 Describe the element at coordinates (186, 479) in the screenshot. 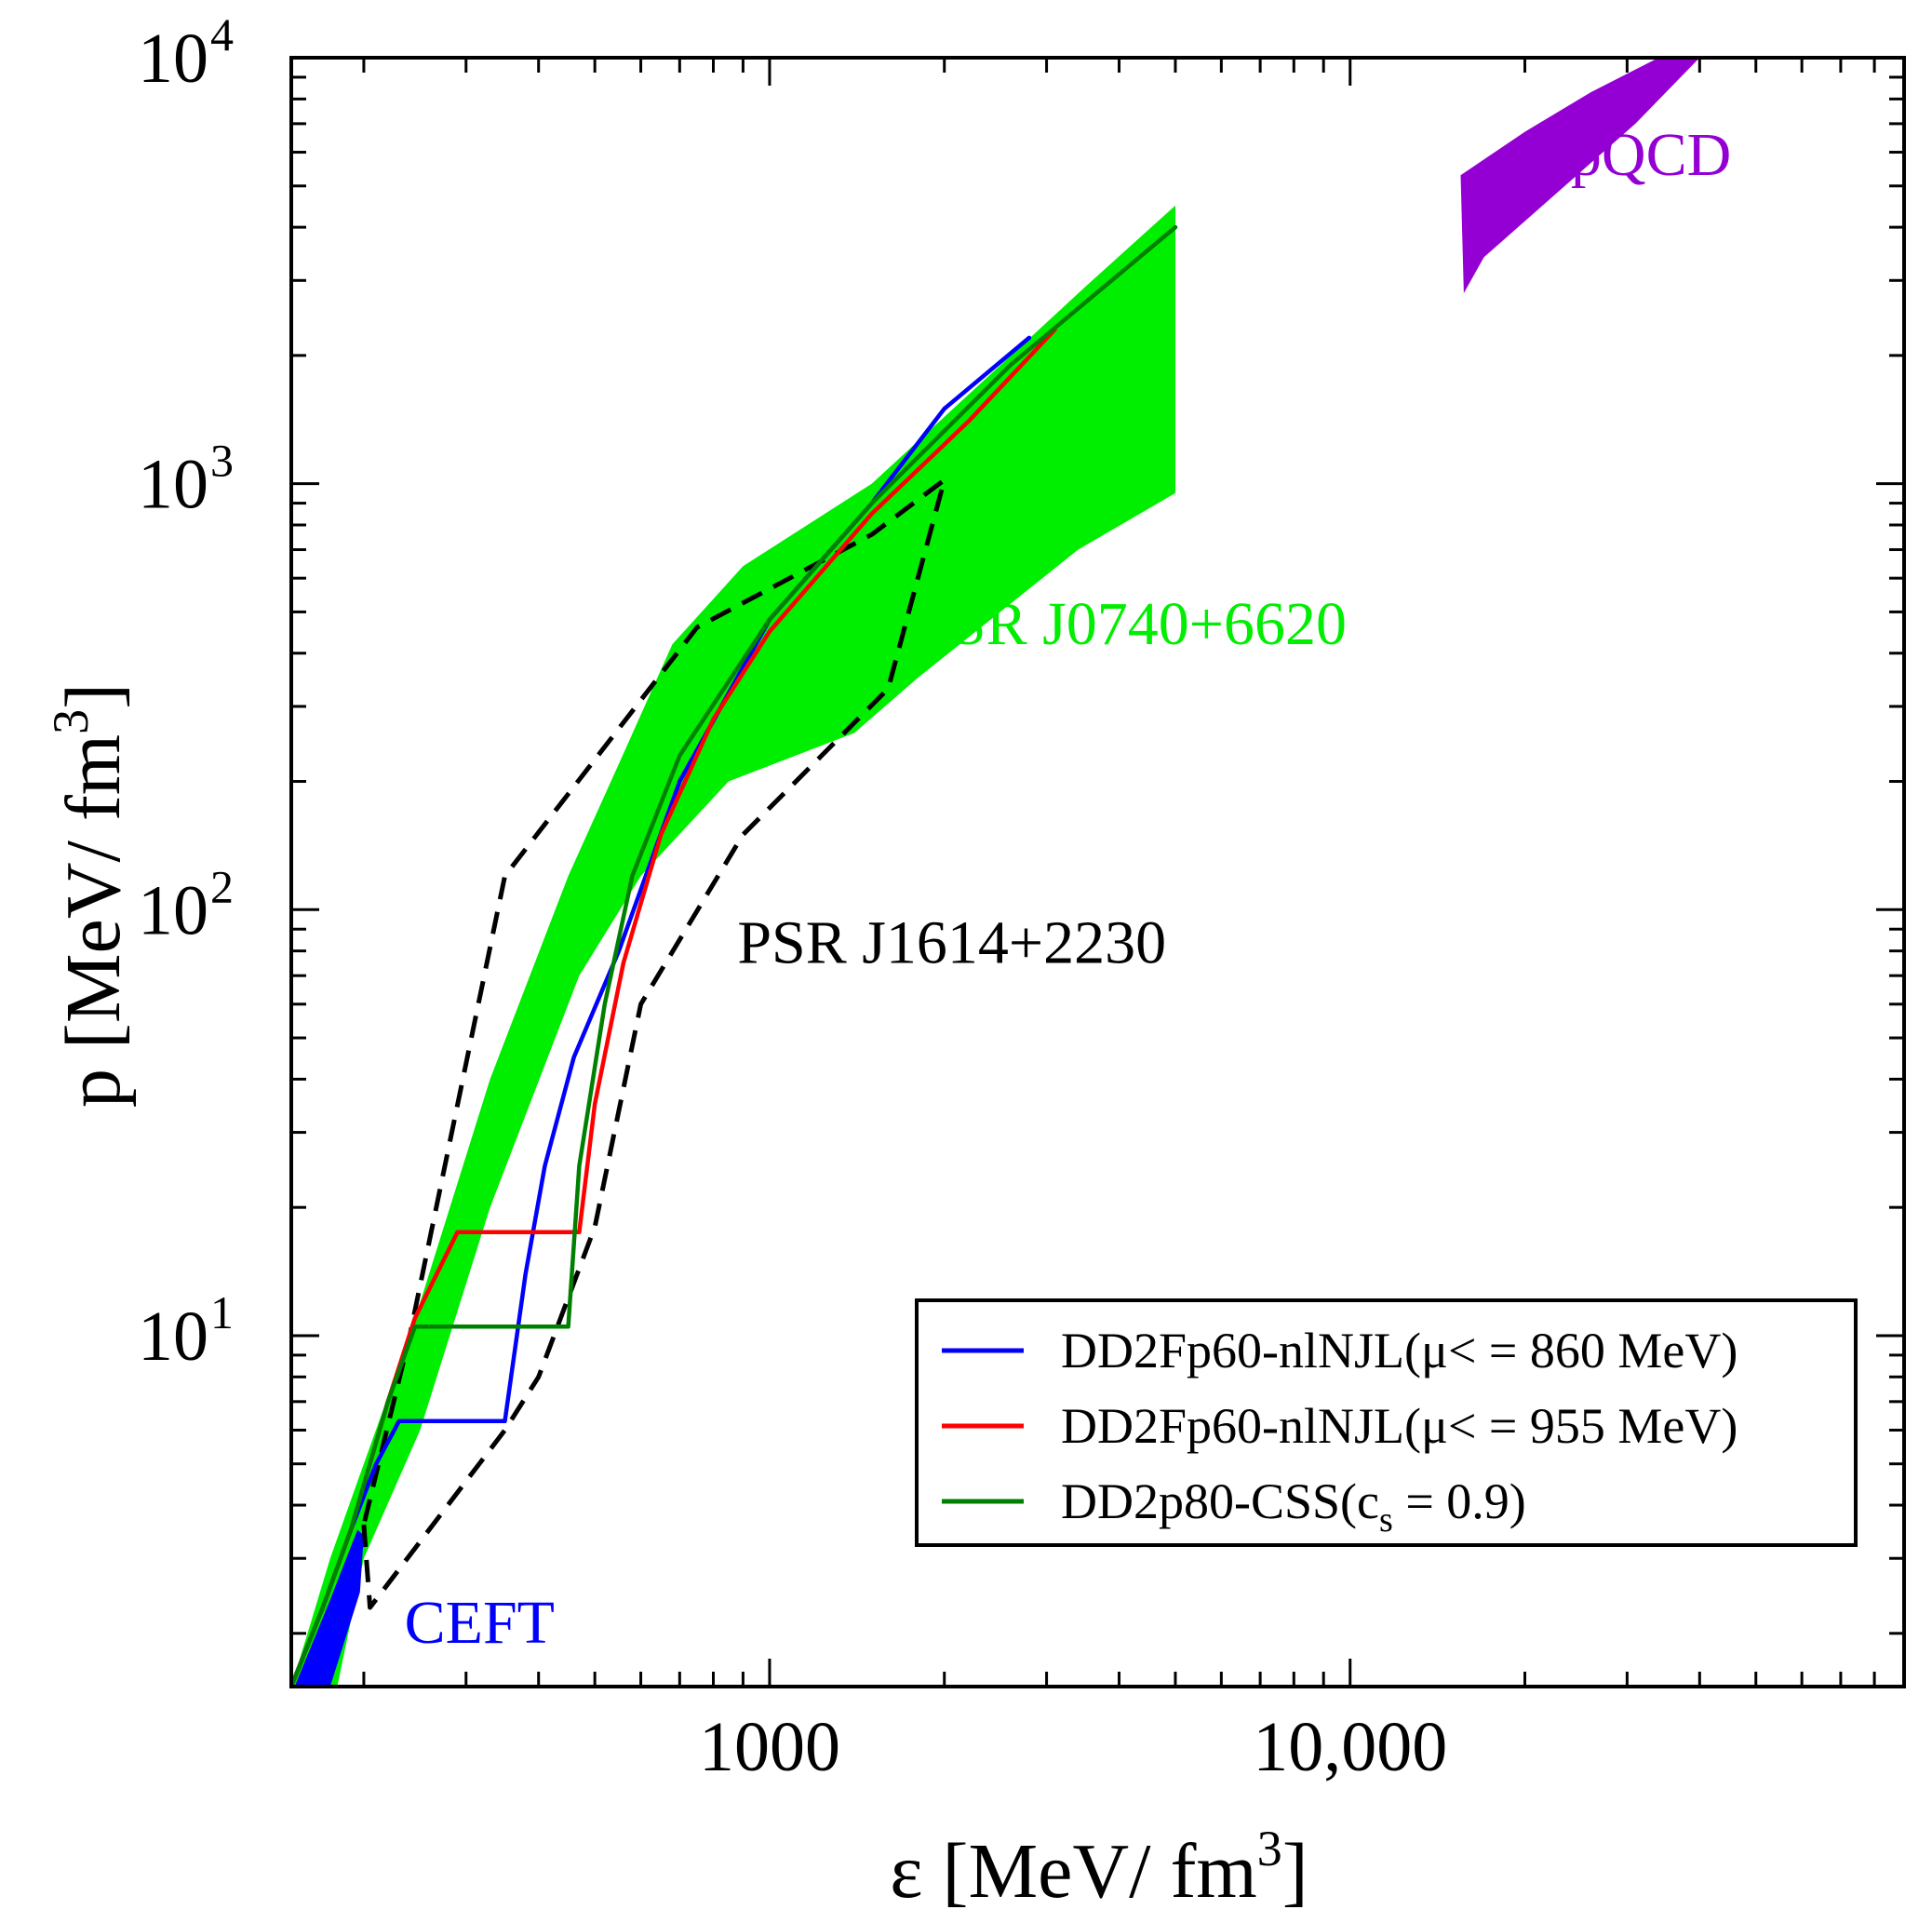

I see `y-tick-label-3: 10³` at that location.